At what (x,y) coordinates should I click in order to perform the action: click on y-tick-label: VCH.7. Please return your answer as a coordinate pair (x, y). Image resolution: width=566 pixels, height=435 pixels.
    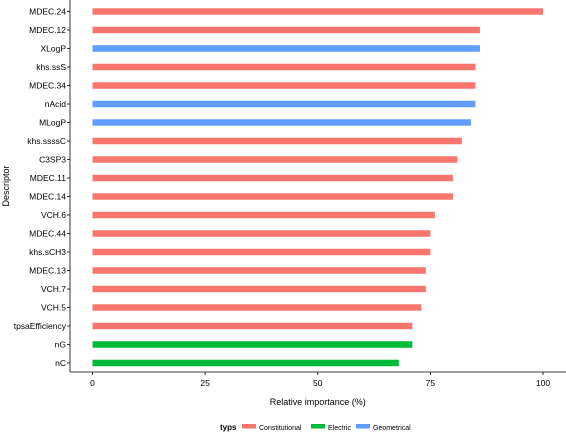
    Looking at the image, I should click on (53, 289).